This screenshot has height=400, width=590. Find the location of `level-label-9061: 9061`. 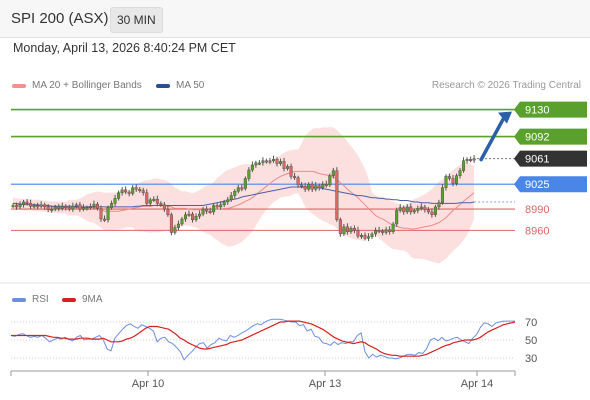

level-label-9061: 9061 is located at coordinates (537, 160).